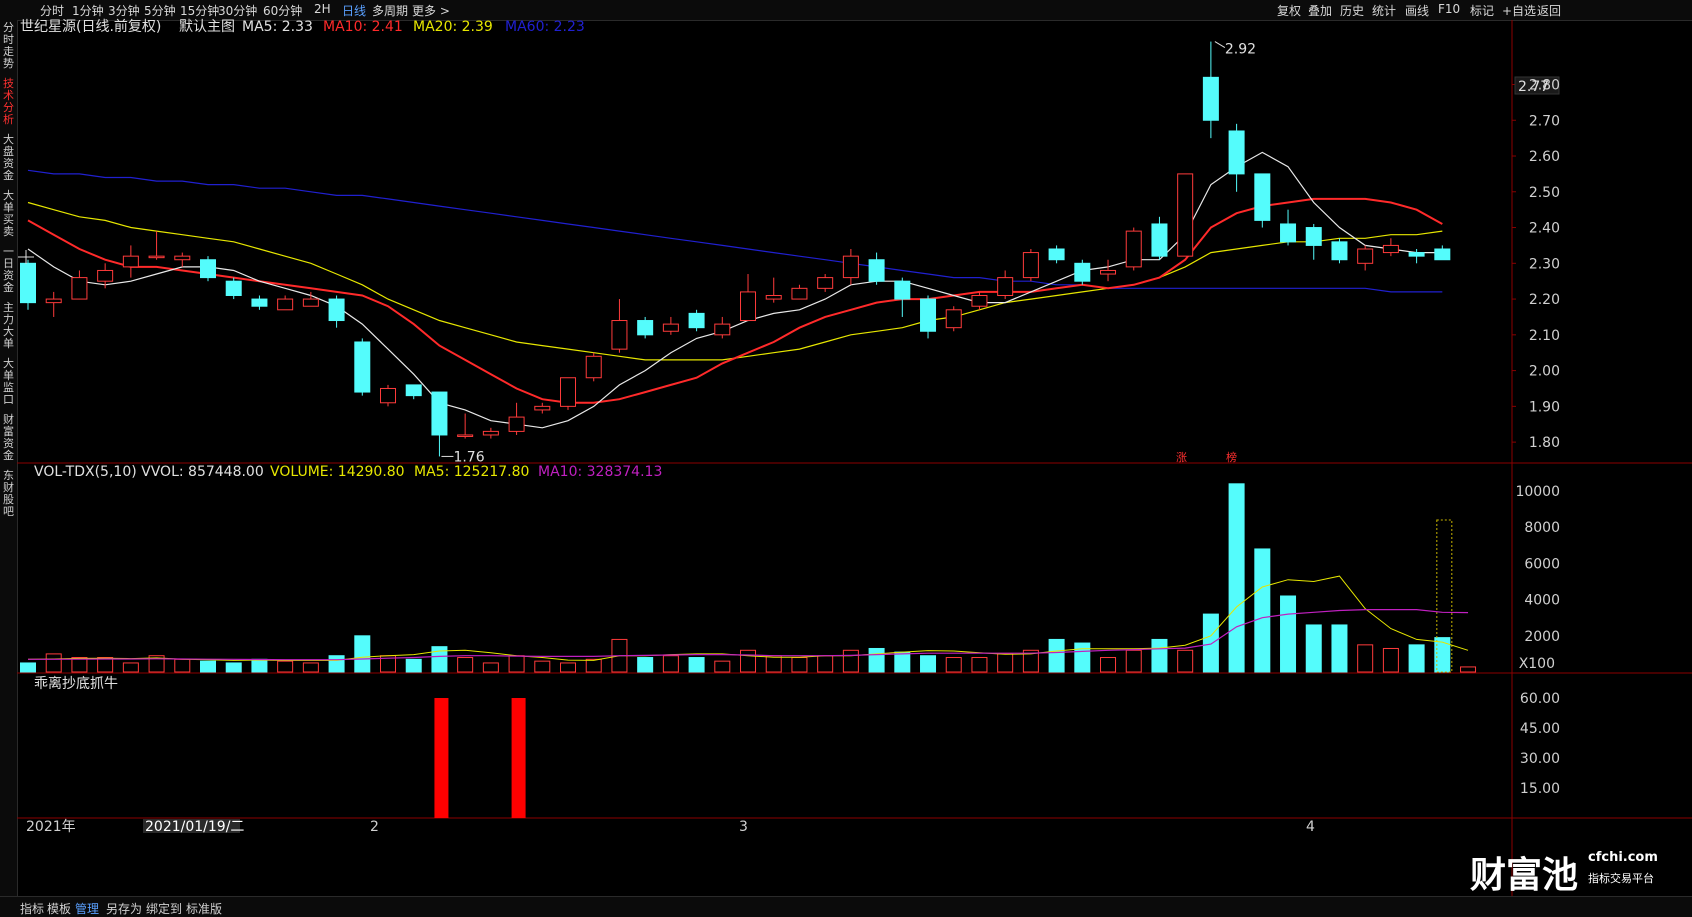  I want to click on bottom-tab: 绑定到, so click(164, 909).